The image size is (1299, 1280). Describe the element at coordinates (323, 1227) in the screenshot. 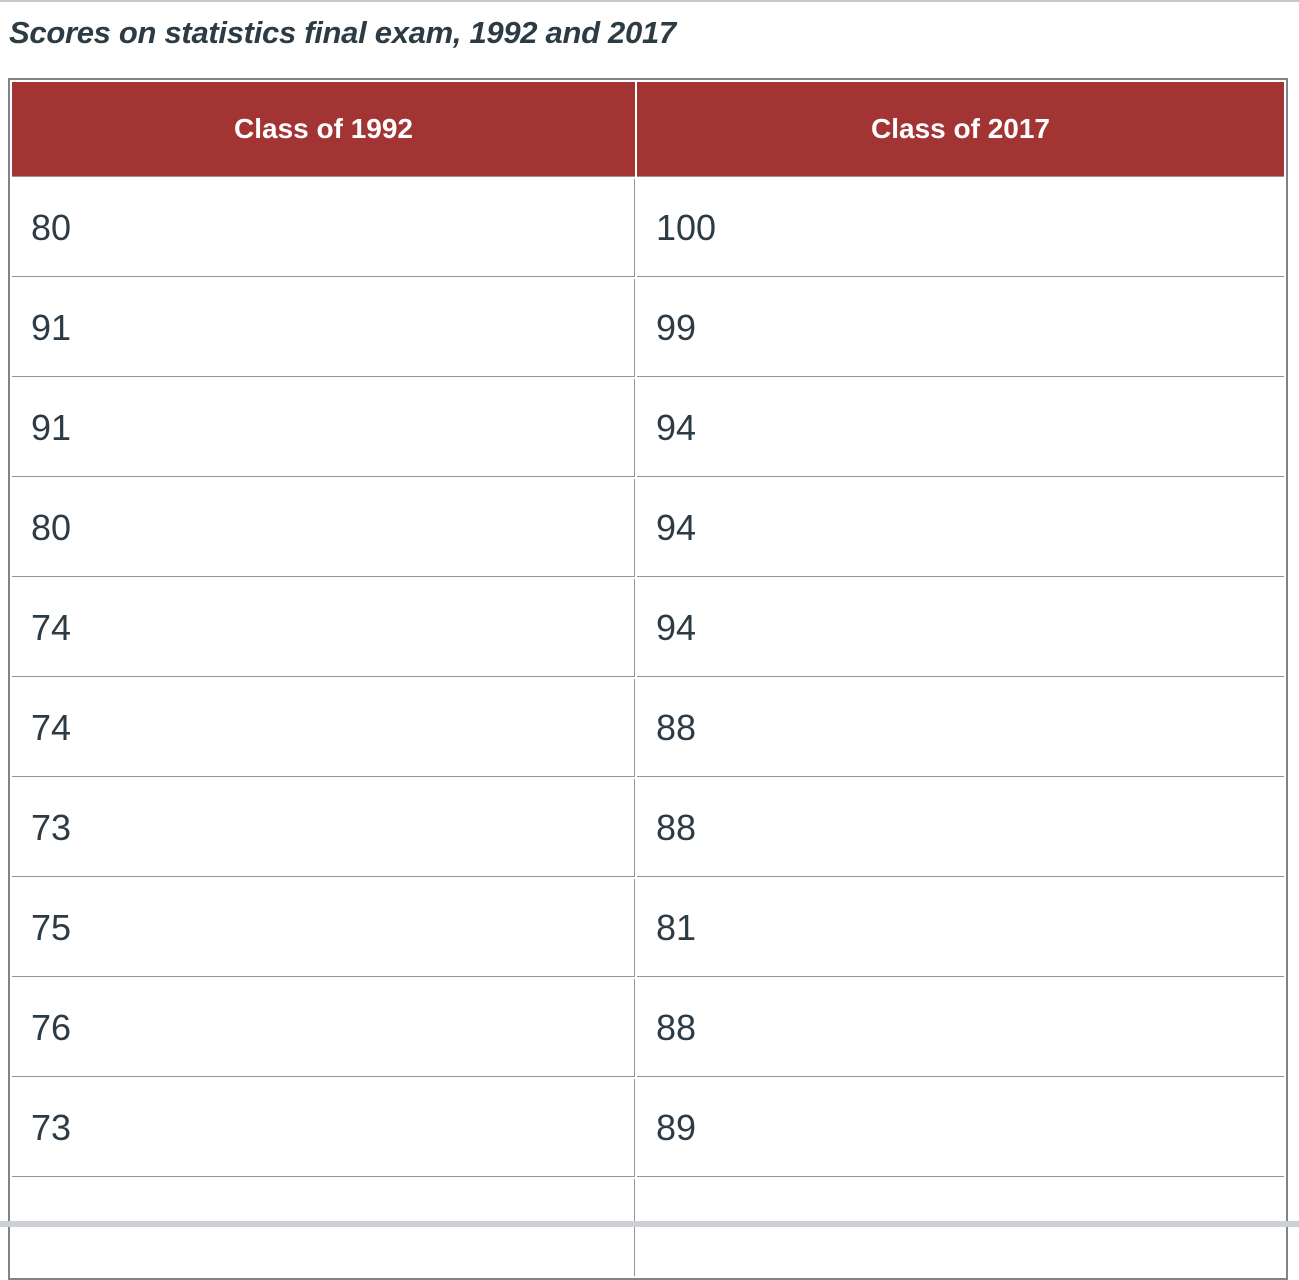

I see `score-cell-1992` at that location.